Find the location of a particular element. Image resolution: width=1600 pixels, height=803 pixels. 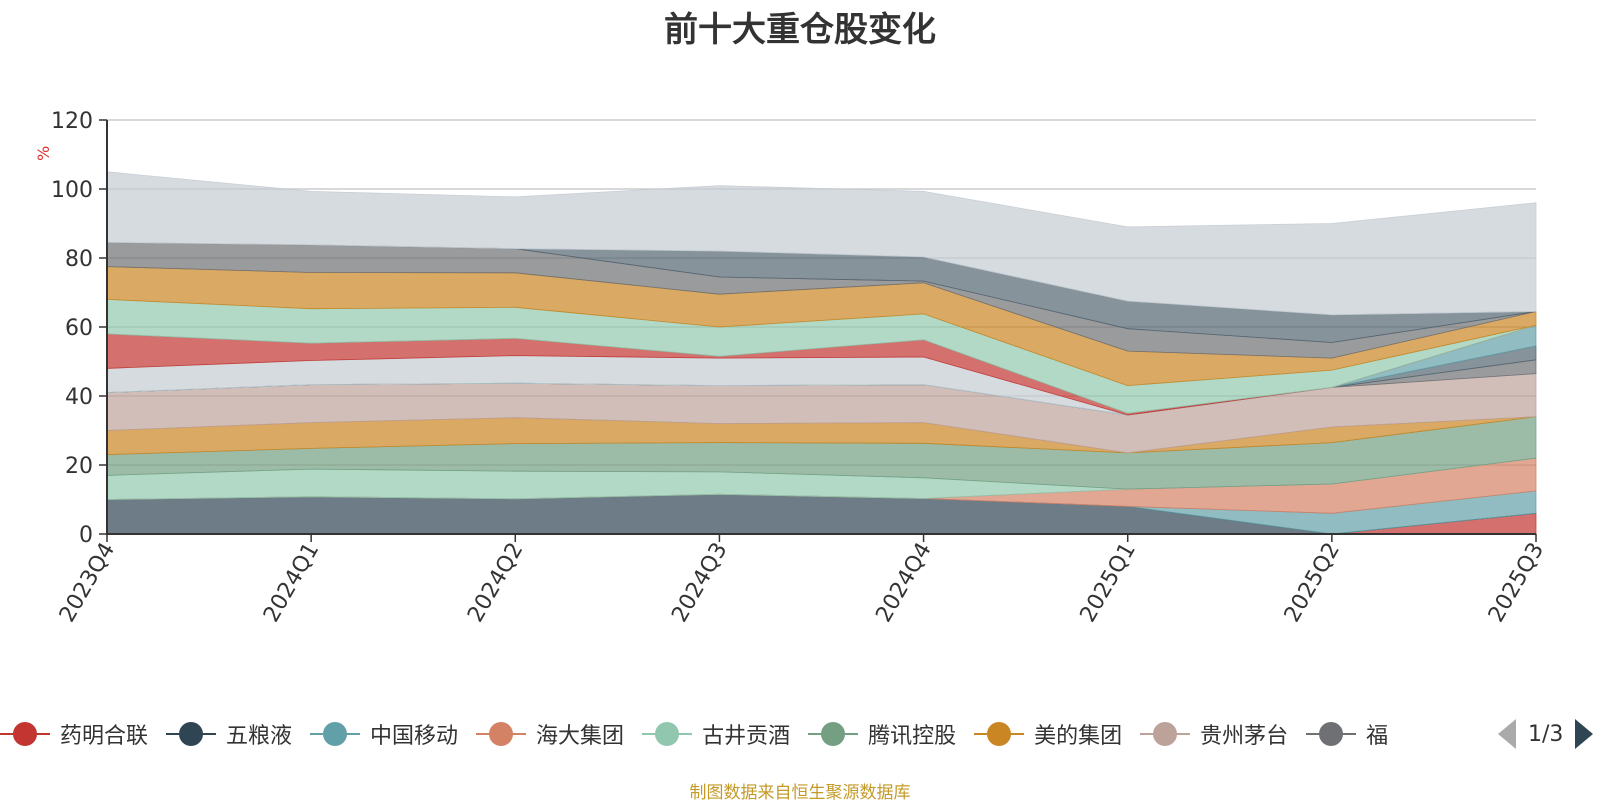

legend-label: 古井贡酒 is located at coordinates (746, 736).